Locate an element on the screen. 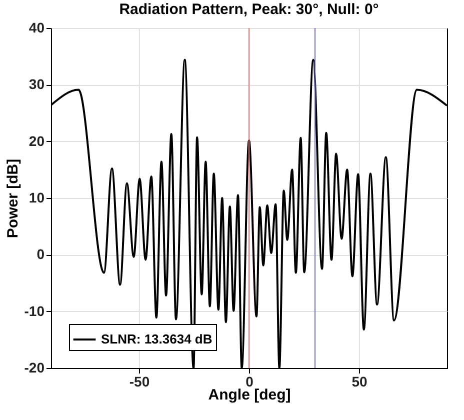  y-tick-label: 0 is located at coordinates (40, 254).